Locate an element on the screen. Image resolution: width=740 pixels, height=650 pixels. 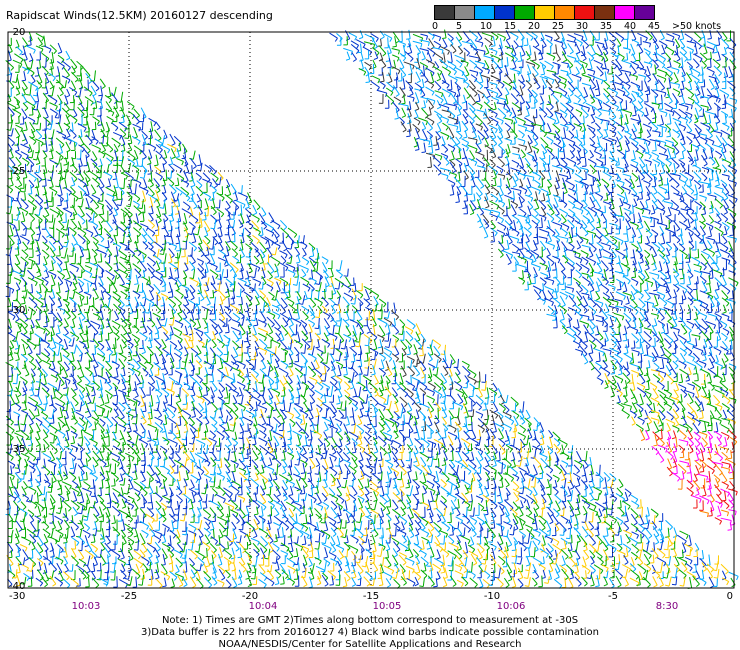
latitude-labels: -20 -25 -30 -35 -40 is located at coordinates (17, 309).